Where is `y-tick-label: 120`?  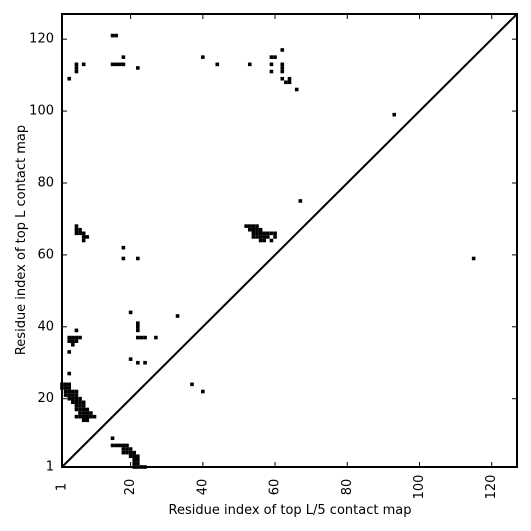
y-tick-label: 120 is located at coordinates (41, 39).